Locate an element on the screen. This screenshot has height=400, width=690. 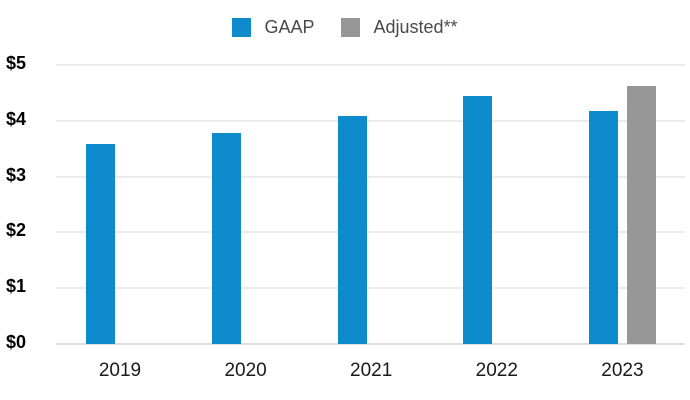
legend: GAAP Adjusted** is located at coordinates (345, 27).